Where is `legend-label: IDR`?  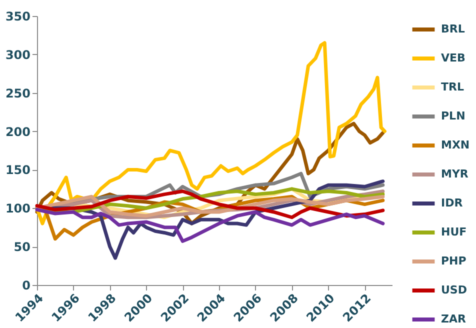 legend-label: IDR is located at coordinates (452, 203).